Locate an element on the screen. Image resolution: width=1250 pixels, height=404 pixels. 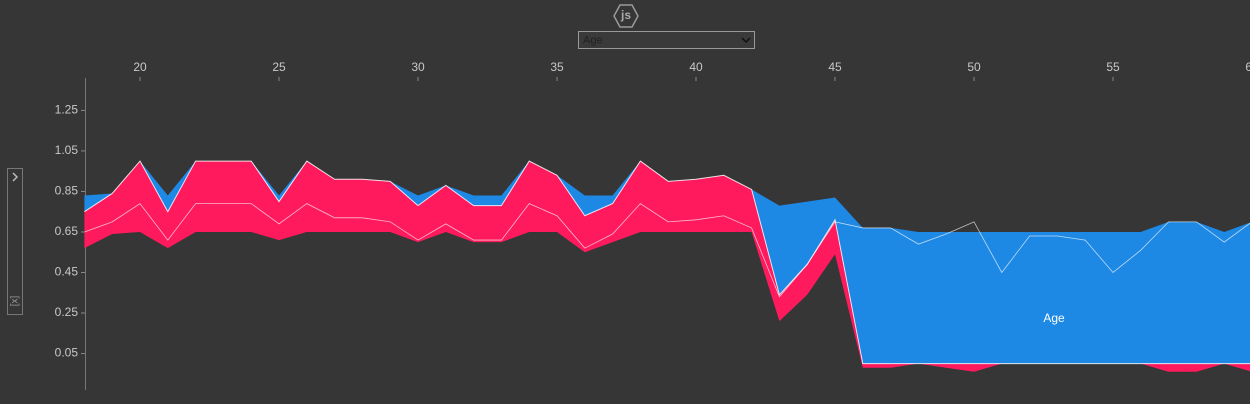
side-panel-box is located at coordinates (15, 241).